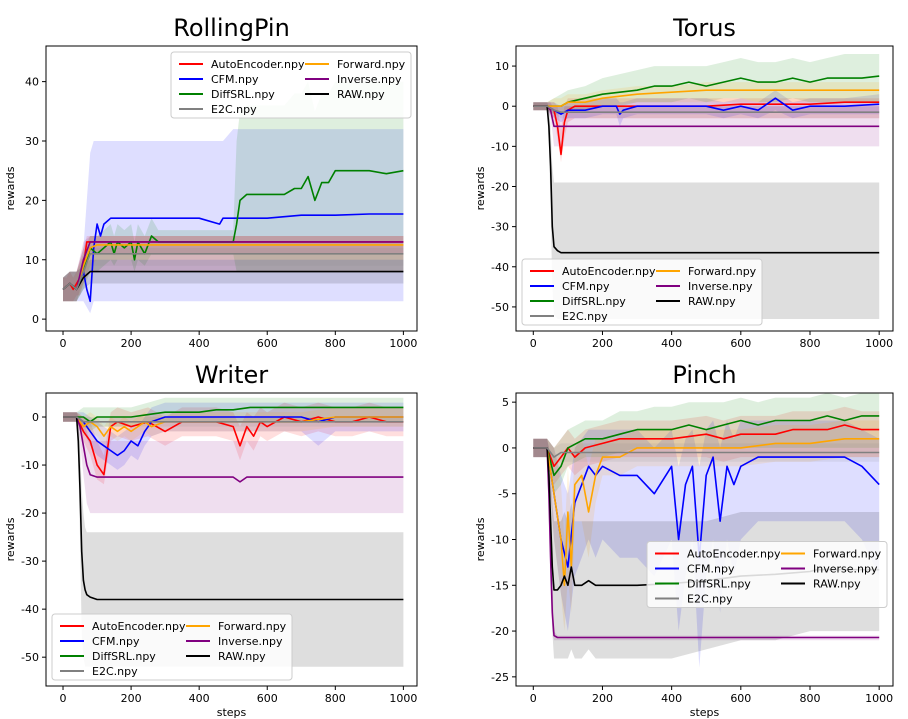 The height and width of the screenshot is (719, 908). What do you see at coordinates (706, 179) in the screenshot?
I see `series-line-raw` at bounding box center [706, 179].